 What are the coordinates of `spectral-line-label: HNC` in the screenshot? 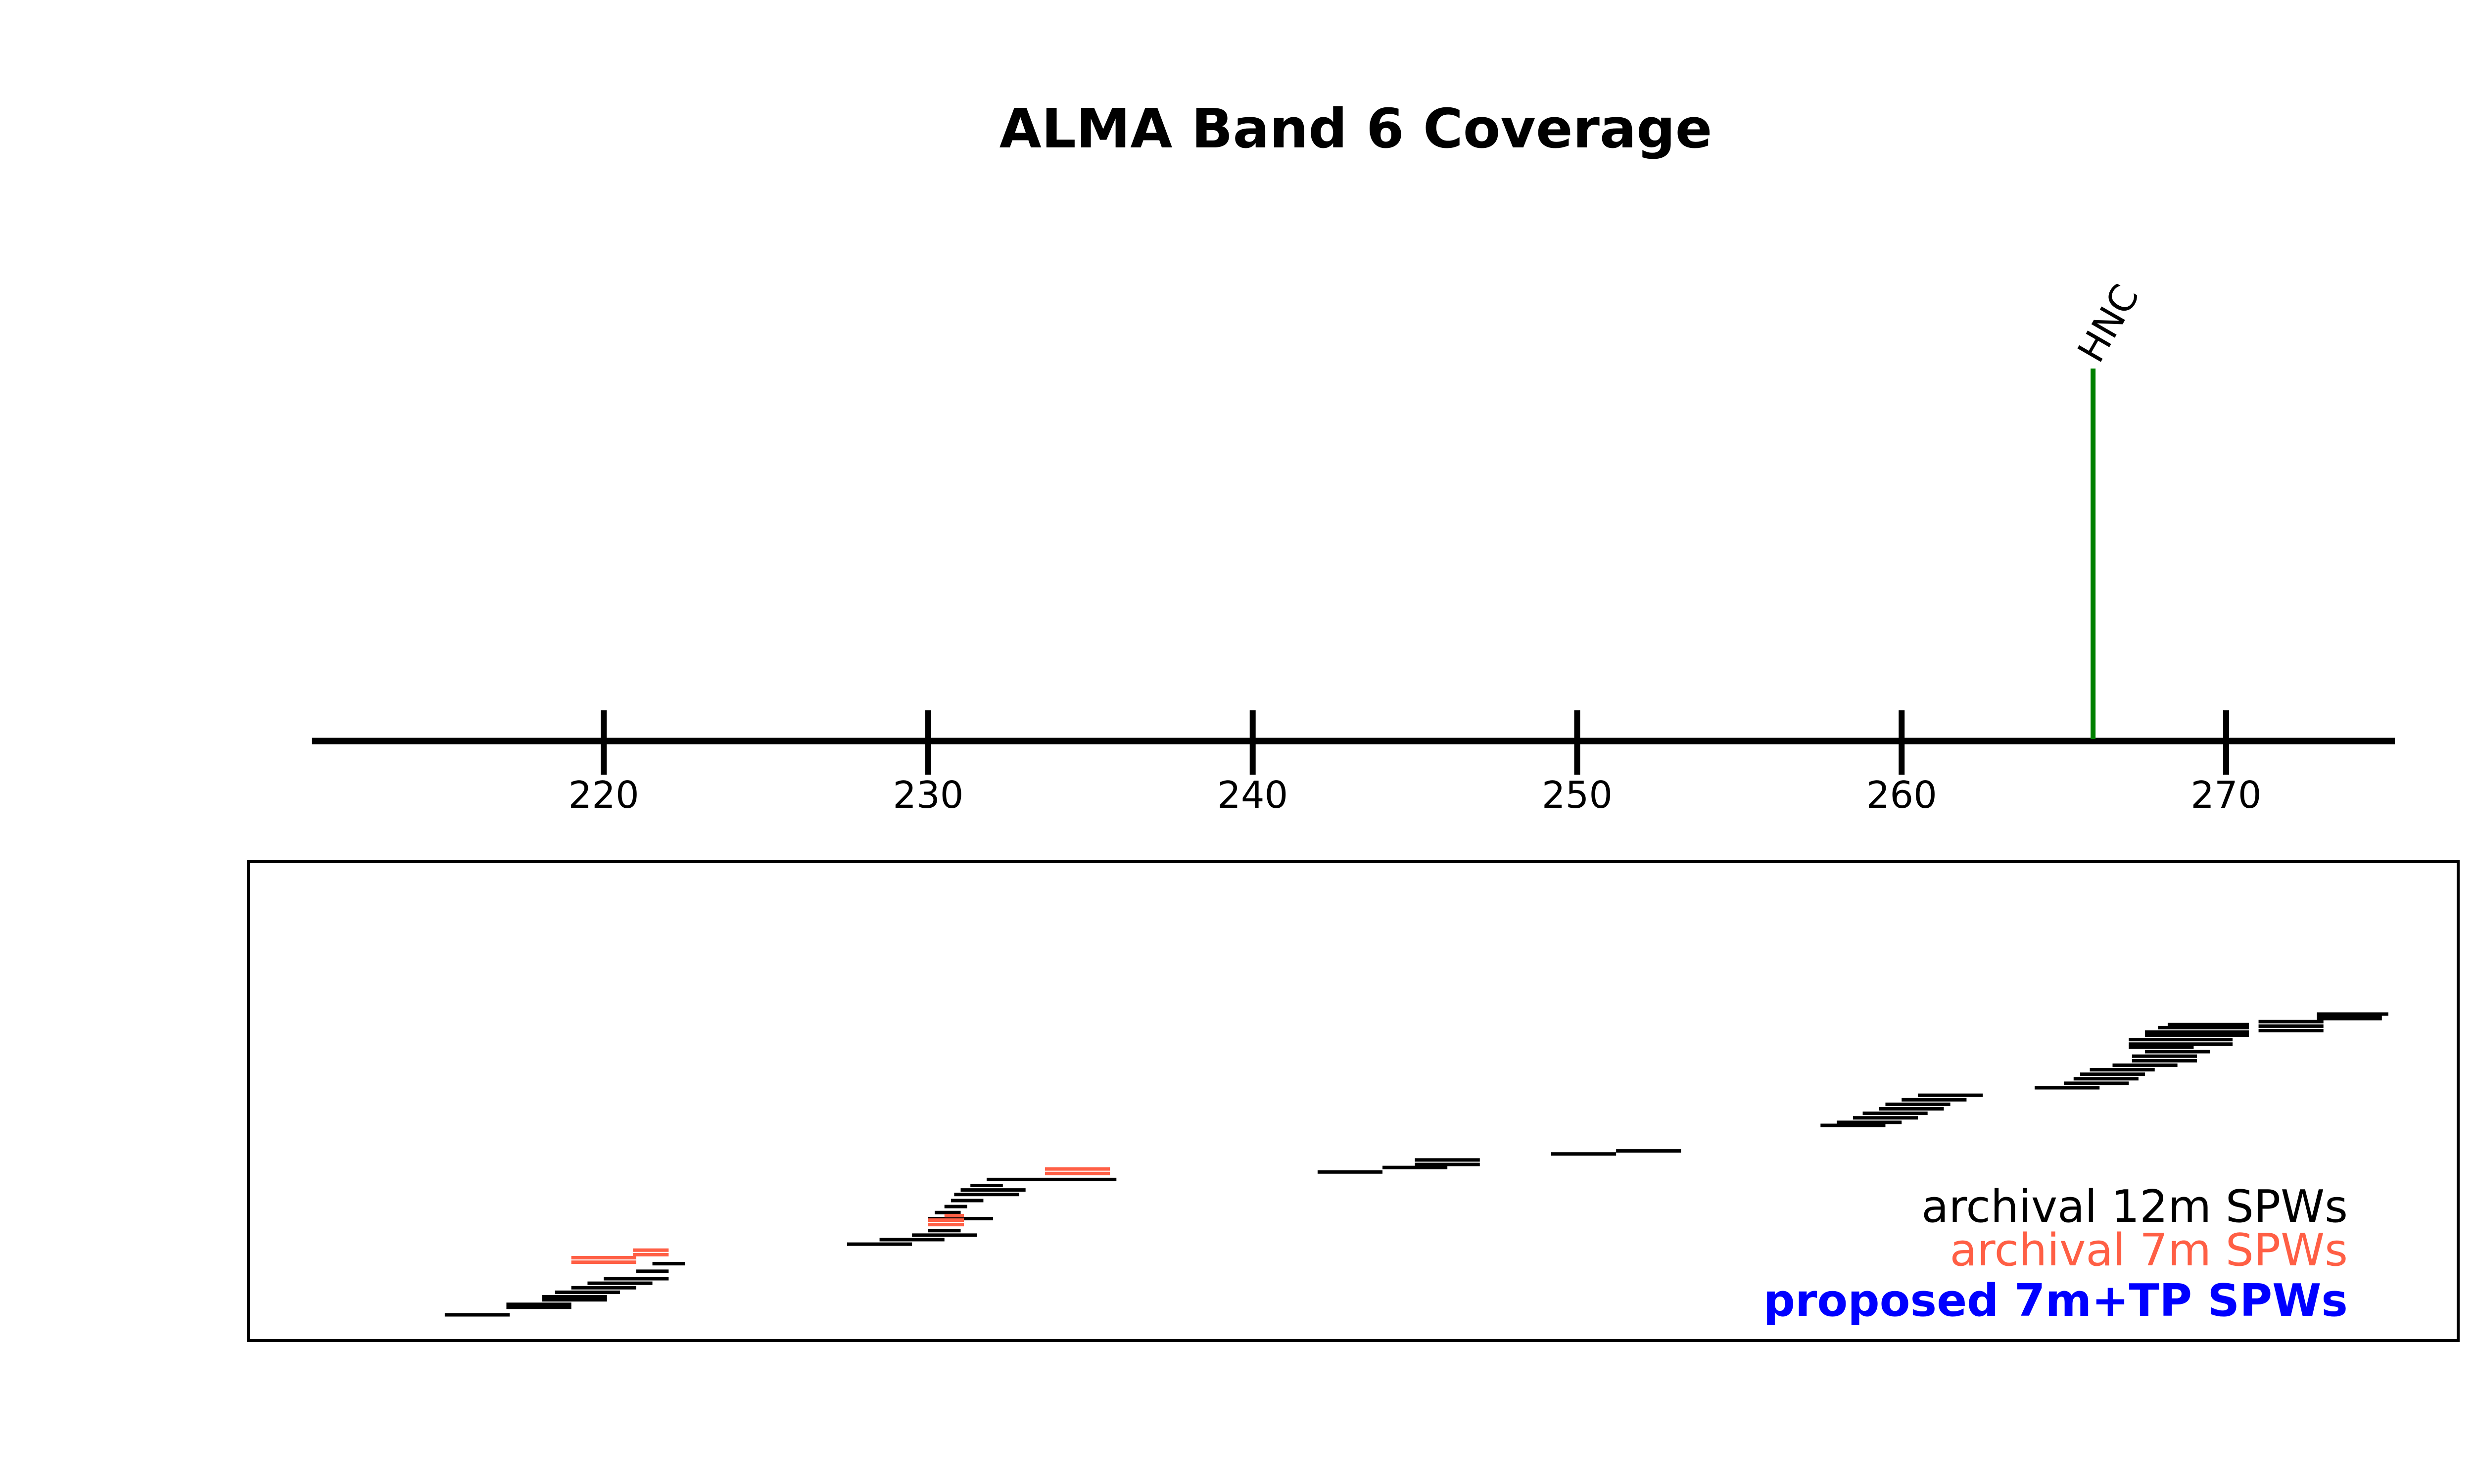 It's located at (2109, 323).